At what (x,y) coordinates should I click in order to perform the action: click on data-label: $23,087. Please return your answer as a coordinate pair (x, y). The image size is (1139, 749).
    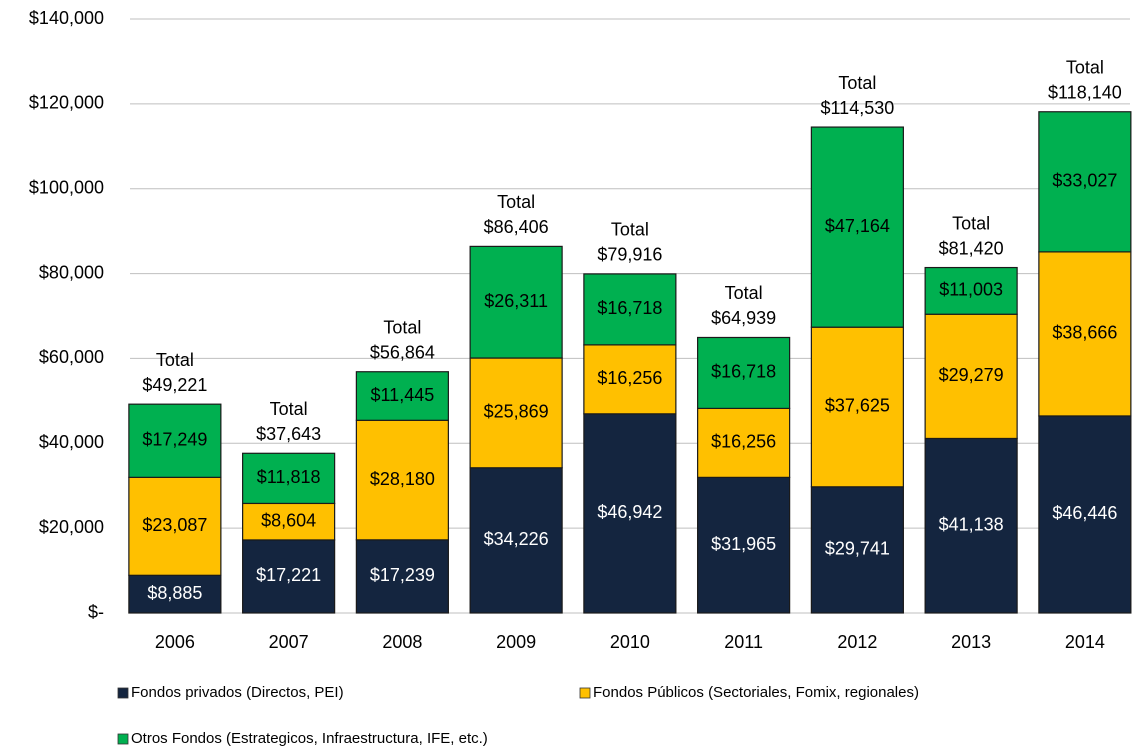
    Looking at the image, I should click on (174, 525).